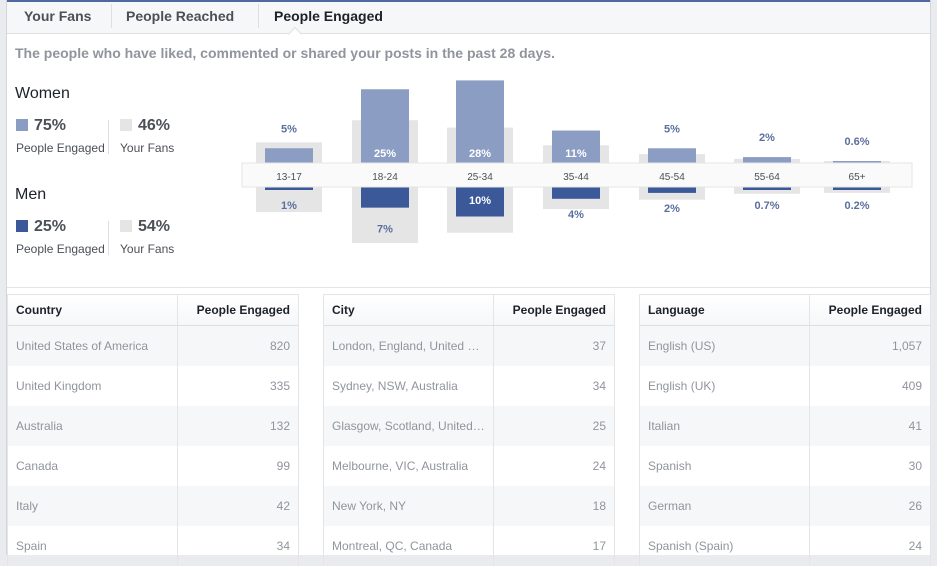  What do you see at coordinates (725, 386) in the screenshot?
I see `language-cell-wrap: English (UK)` at bounding box center [725, 386].